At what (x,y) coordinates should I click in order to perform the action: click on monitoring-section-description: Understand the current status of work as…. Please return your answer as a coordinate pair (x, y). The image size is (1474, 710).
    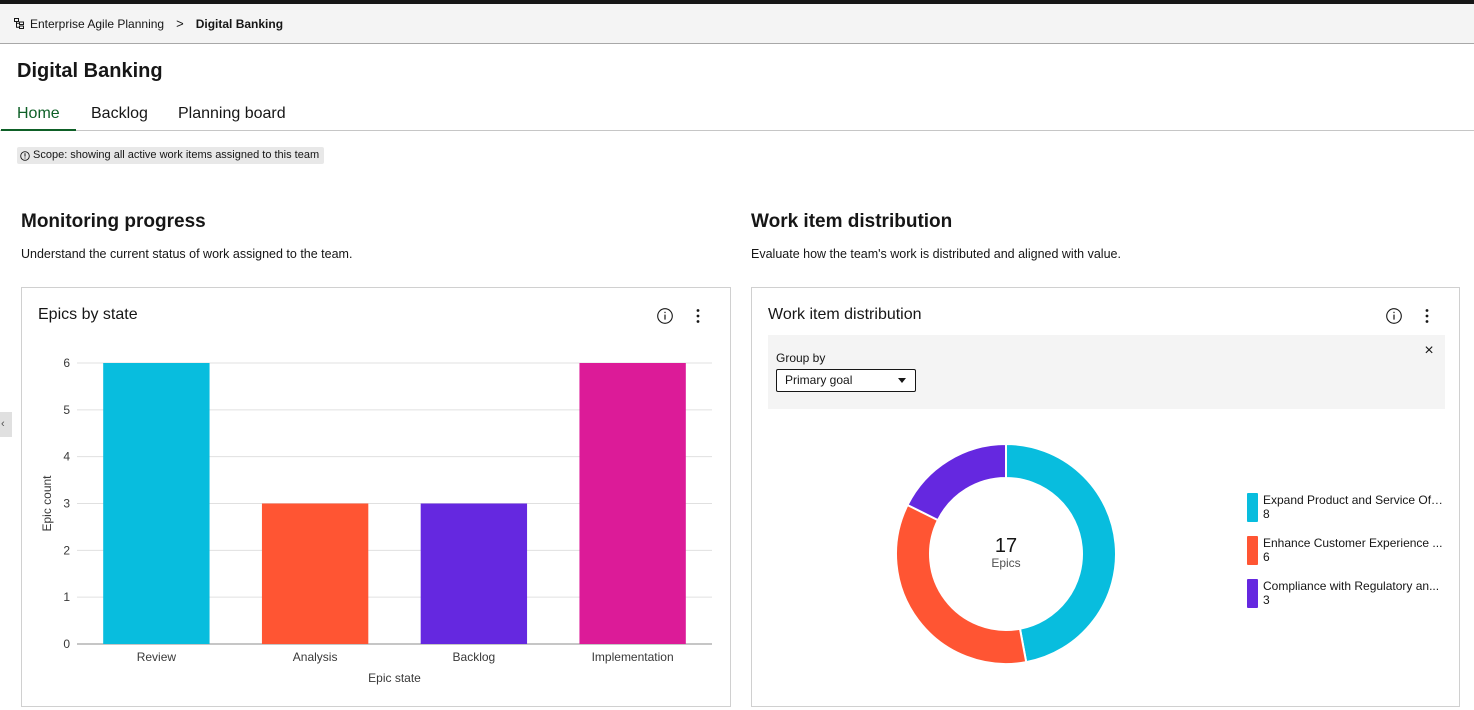
    Looking at the image, I should click on (187, 254).